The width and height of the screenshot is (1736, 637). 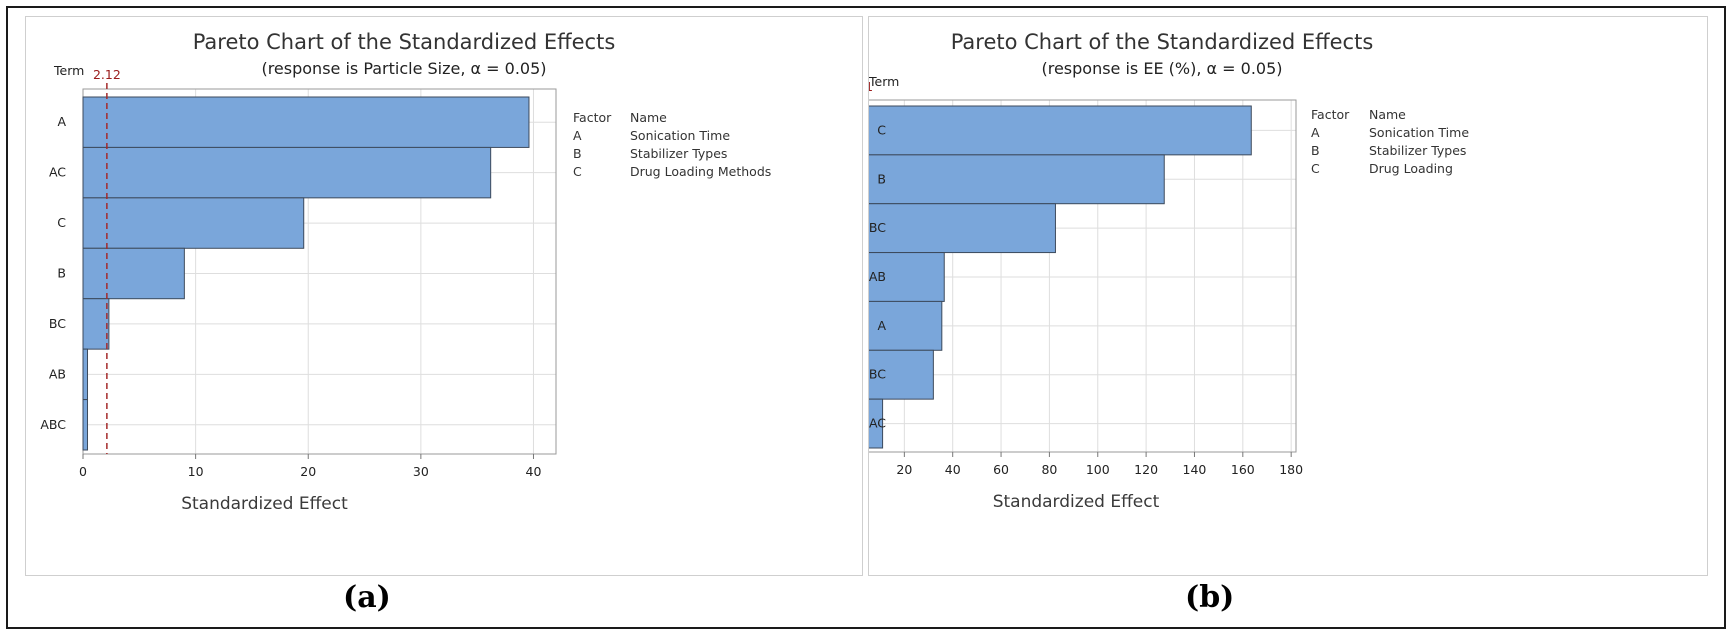 What do you see at coordinates (1411, 168) in the screenshot?
I see `b-legend-name-c: Drug Loading` at bounding box center [1411, 168].